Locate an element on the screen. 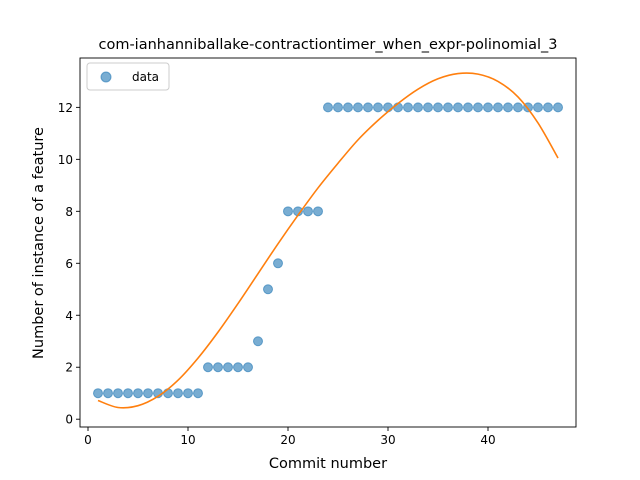  y-tick-label: 10 is located at coordinates (65, 160).